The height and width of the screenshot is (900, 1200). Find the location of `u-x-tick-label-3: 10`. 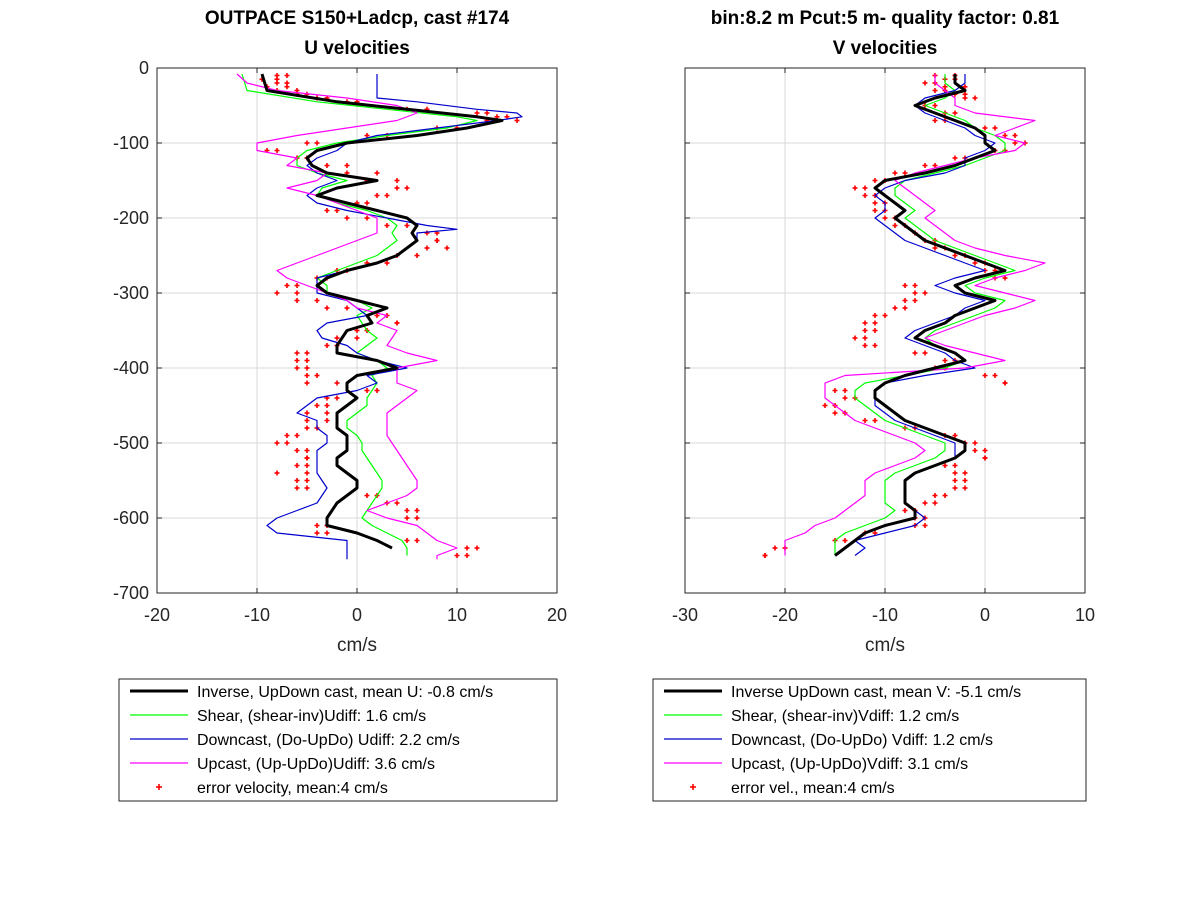

u-x-tick-label-3: 10 is located at coordinates (457, 615).